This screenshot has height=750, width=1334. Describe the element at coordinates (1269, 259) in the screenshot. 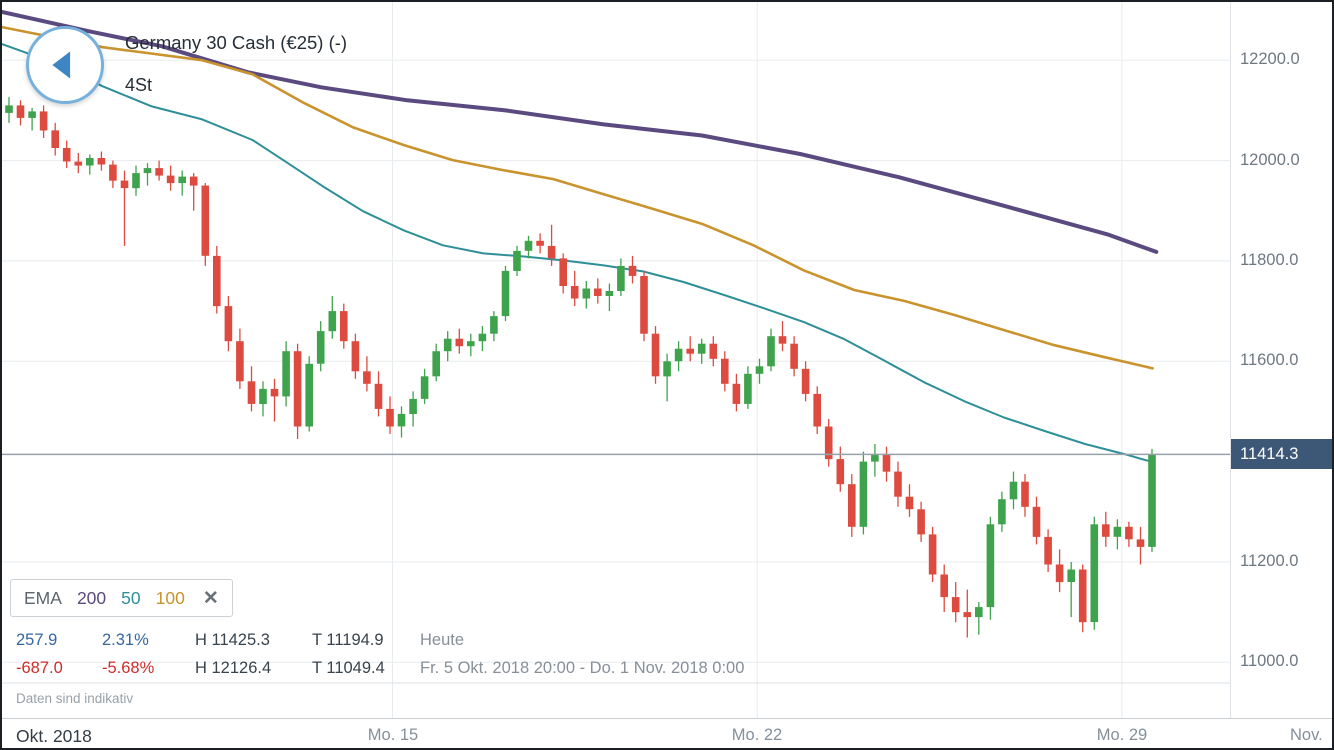

I see `price-axis-label: 11800.0` at that location.